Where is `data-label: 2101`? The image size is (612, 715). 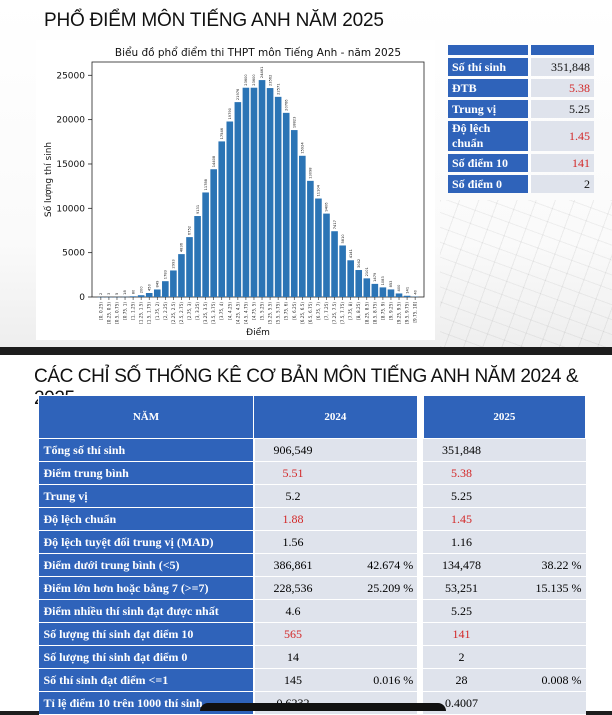
data-label: 2101 is located at coordinates (367, 271).